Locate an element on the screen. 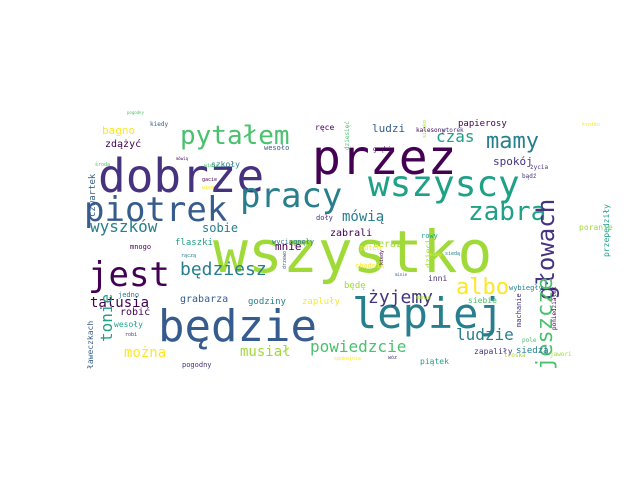 This screenshot has height=480, width=640. word-będę: będę is located at coordinates (355, 286).